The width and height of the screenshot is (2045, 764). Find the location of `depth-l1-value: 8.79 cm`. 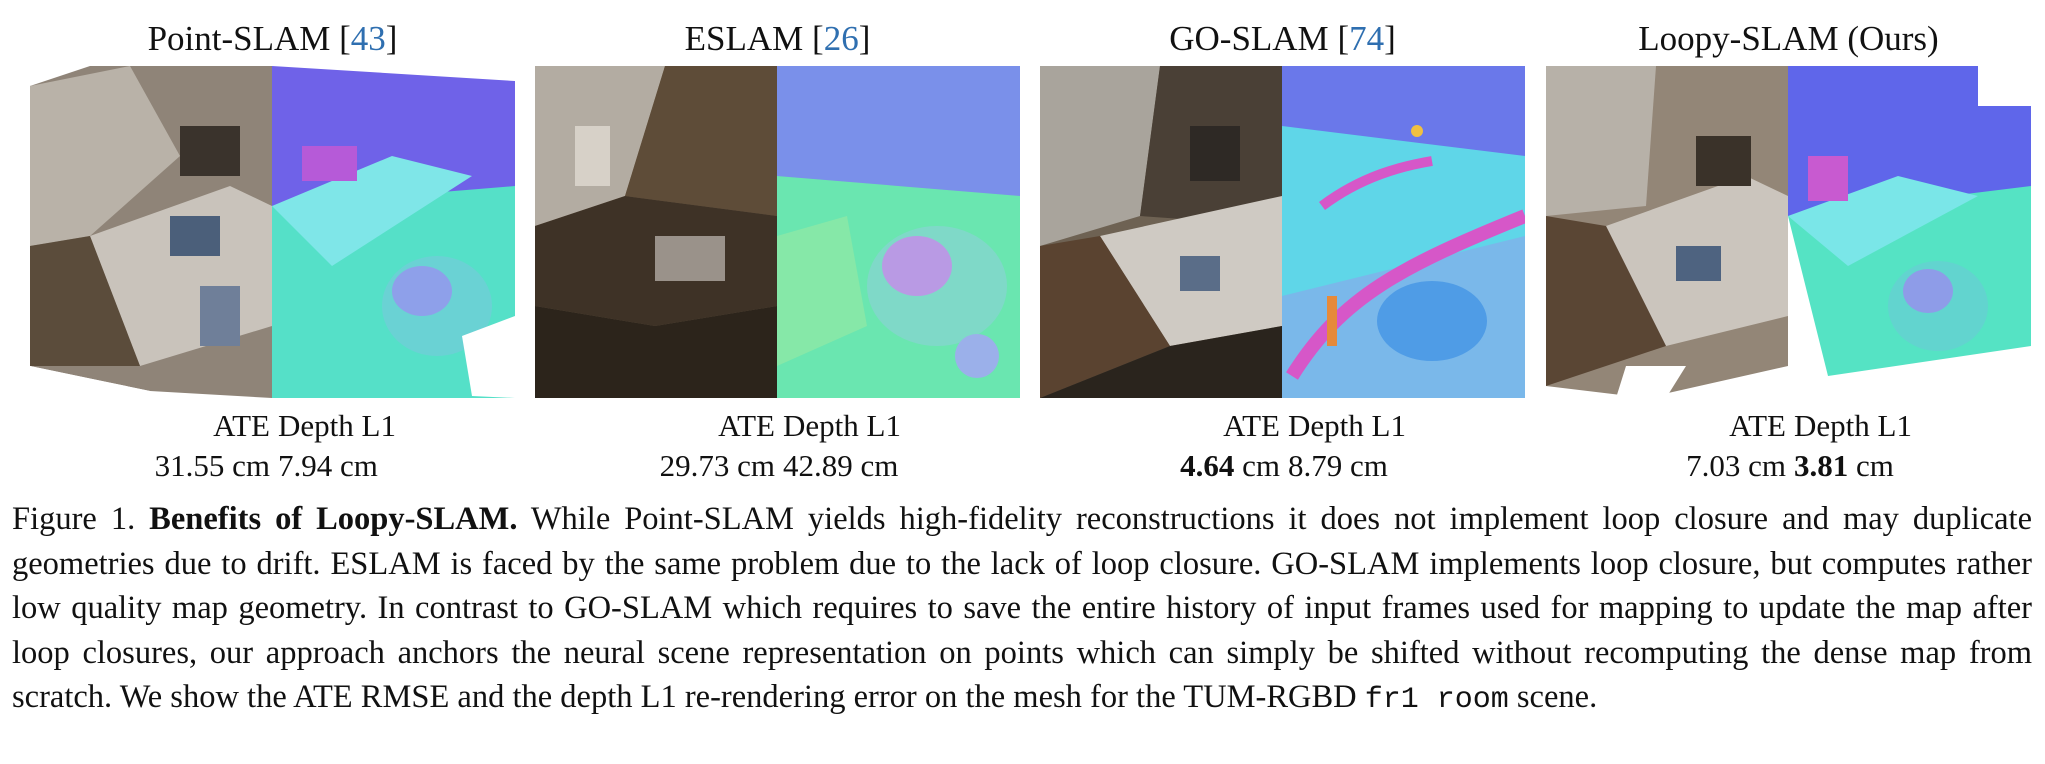

depth-l1-value: 8.79 cm is located at coordinates (1338, 466).